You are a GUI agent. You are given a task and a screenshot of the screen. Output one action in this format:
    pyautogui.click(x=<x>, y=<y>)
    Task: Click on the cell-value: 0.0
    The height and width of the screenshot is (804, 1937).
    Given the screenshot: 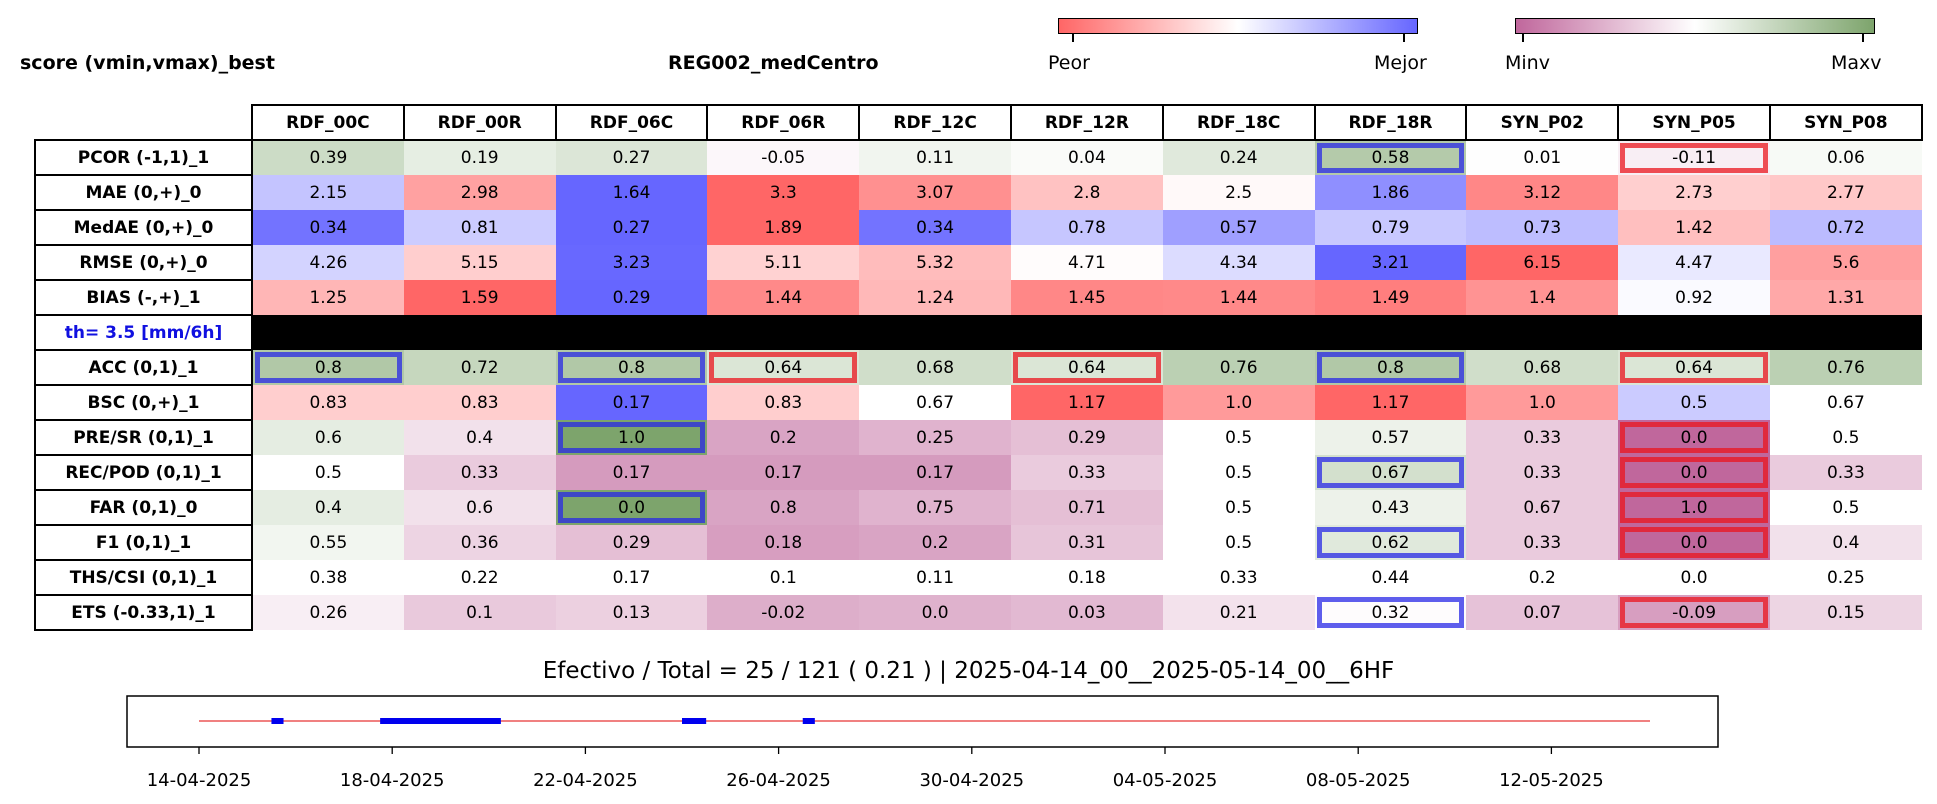 What is the action you would take?
    pyautogui.click(x=631, y=507)
    